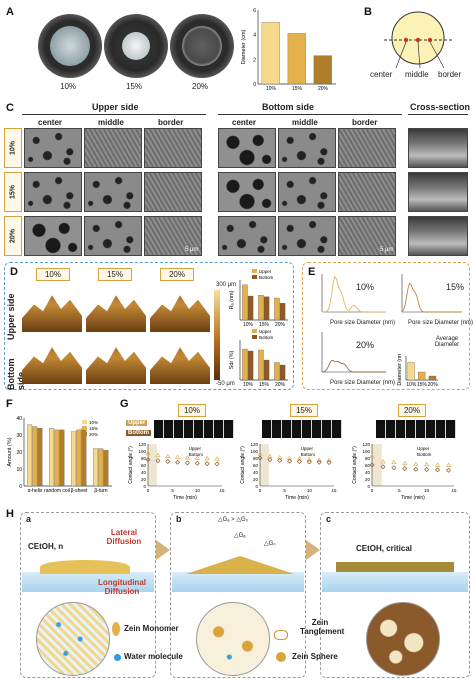 This screenshot has width=474, height=681. I want to click on scale-bar-bottom: 5 μm, so click(387, 250).